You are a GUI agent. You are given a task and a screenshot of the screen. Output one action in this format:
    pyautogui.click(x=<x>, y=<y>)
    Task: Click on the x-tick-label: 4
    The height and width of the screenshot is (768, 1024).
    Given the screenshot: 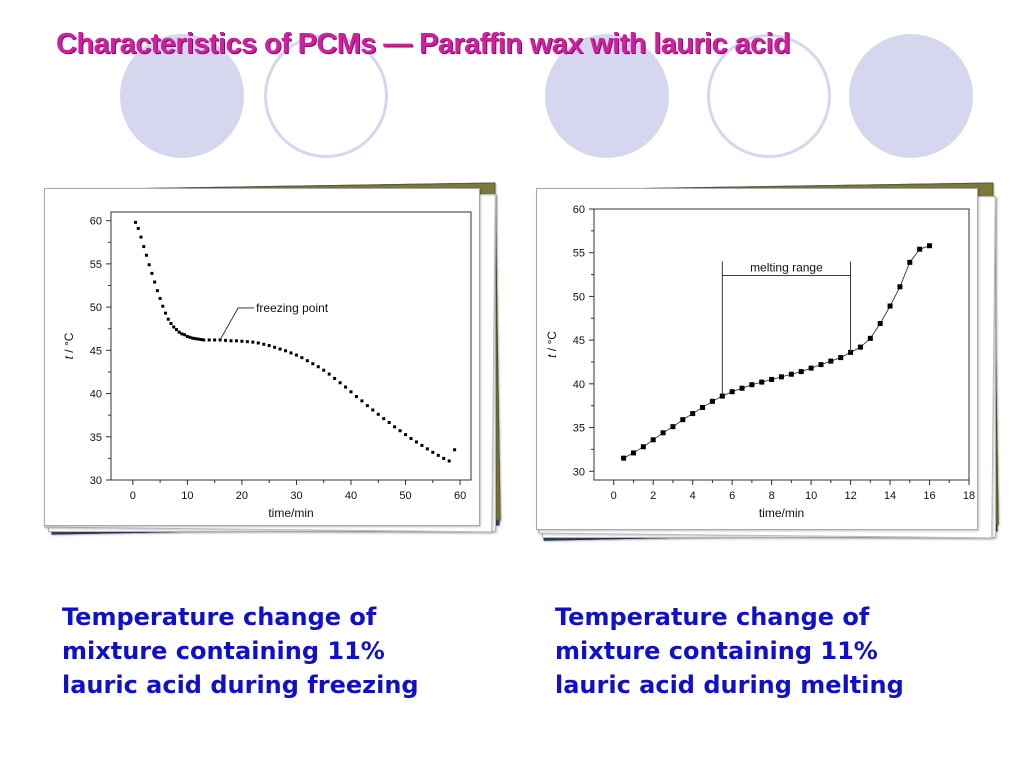 What is the action you would take?
    pyautogui.click(x=693, y=496)
    